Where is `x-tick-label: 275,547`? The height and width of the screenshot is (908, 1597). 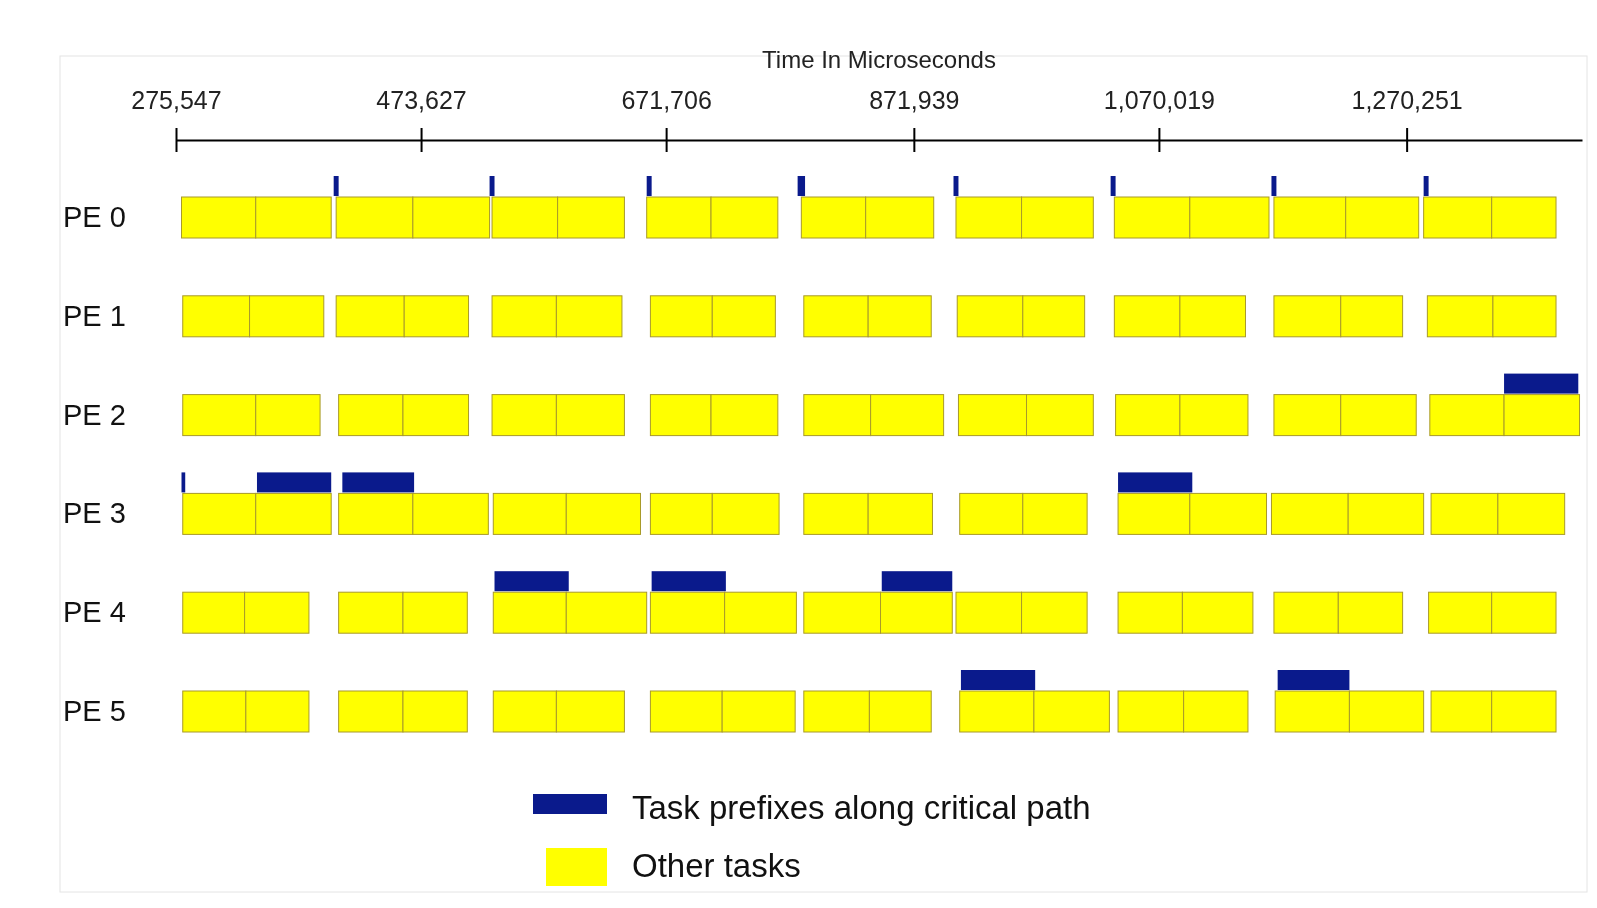 x-tick-label: 275,547 is located at coordinates (176, 100).